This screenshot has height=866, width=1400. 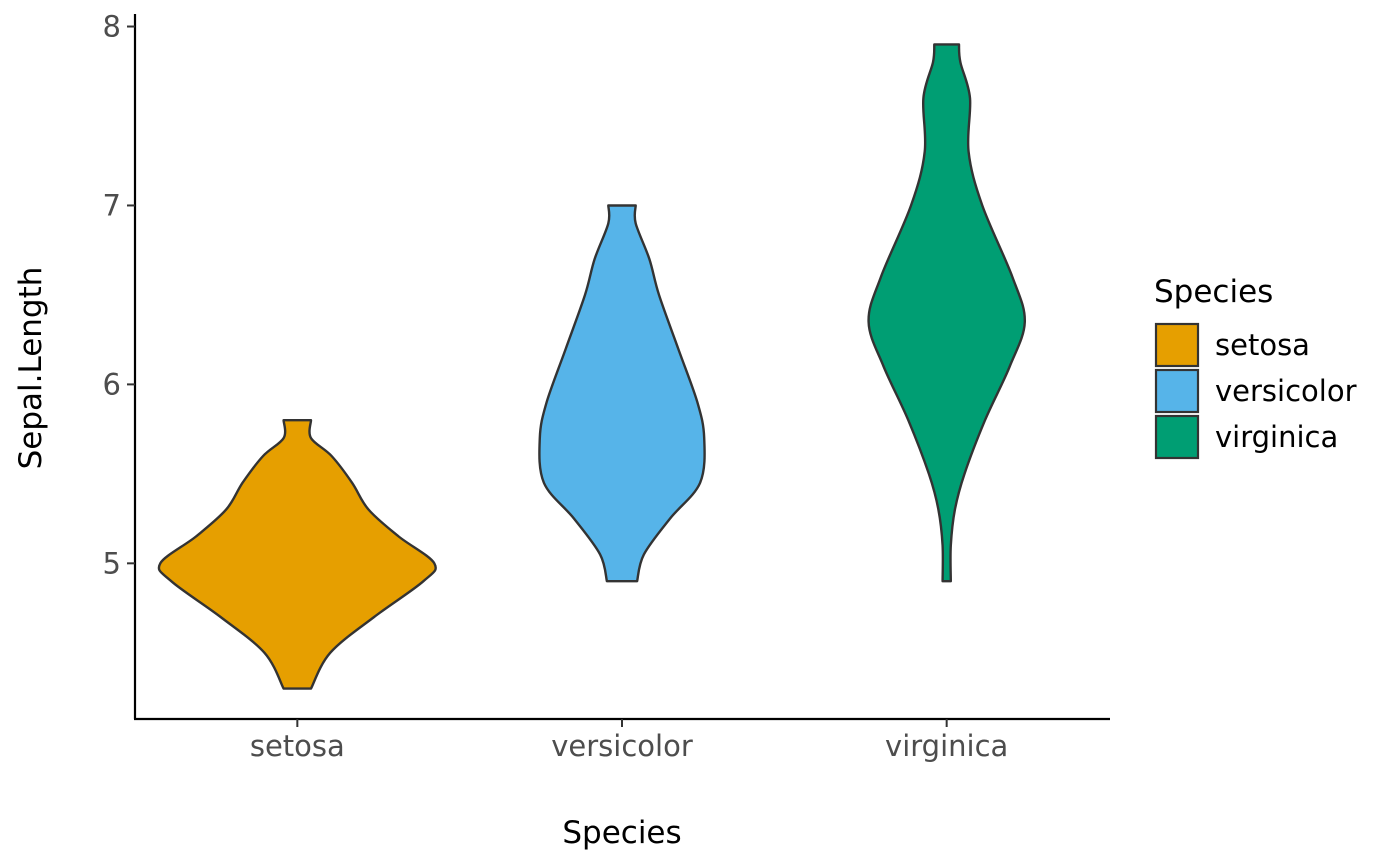 I want to click on legend-items: setosa versicolor virginica, so click(x=1255, y=391).